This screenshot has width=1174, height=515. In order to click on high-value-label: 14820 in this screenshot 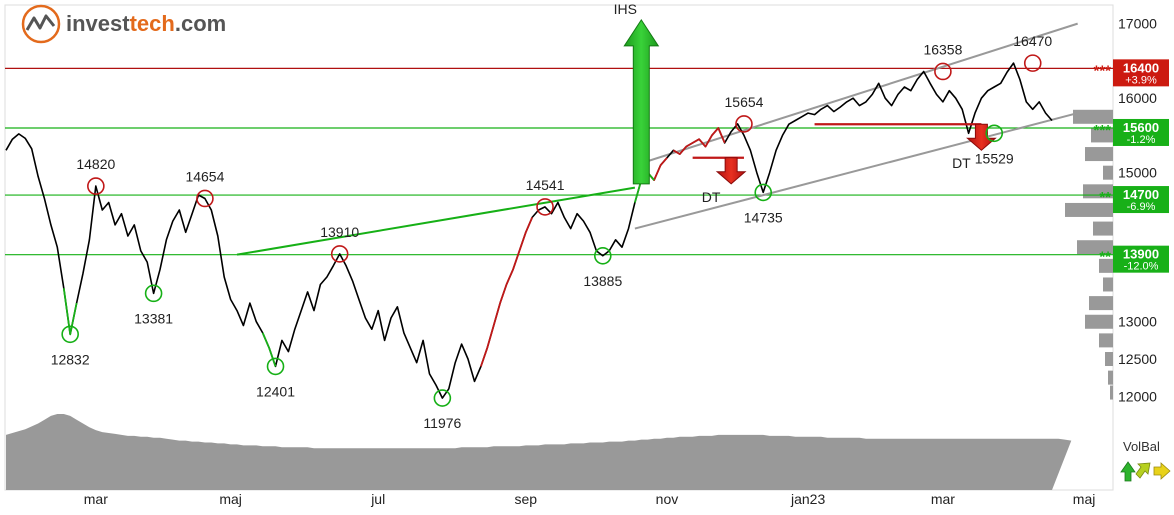, I will do `click(95, 164)`.